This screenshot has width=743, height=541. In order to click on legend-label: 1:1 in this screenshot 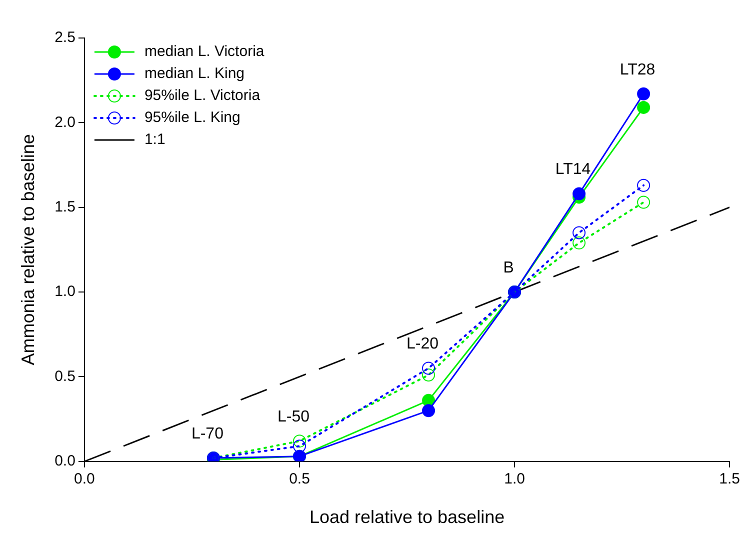, I will do `click(155, 139)`.